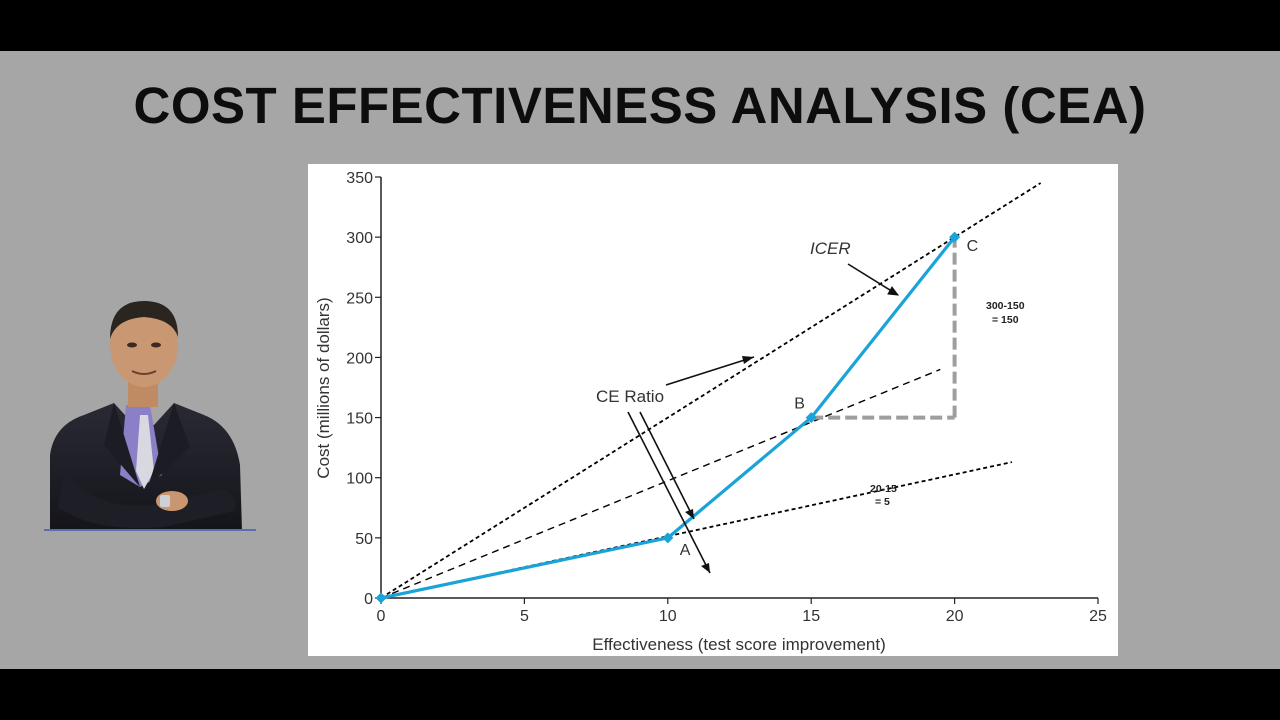 Image resolution: width=1280 pixels, height=720 pixels. Describe the element at coordinates (873, 279) in the screenshot. I see `icer-arrow` at that location.